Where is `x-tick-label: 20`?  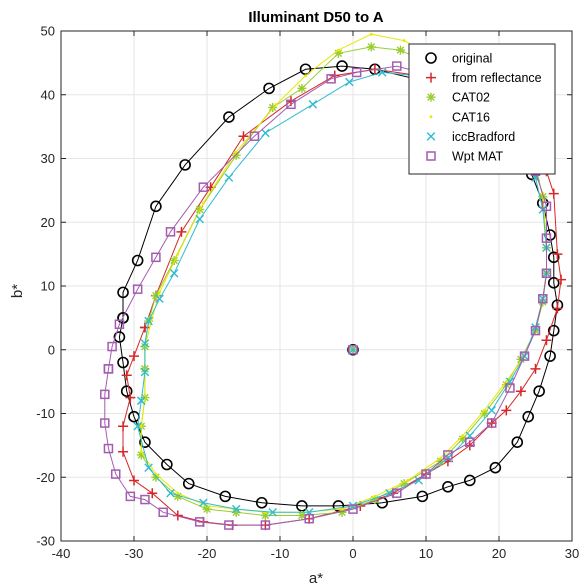 x-tick-label: 20 is located at coordinates (499, 553).